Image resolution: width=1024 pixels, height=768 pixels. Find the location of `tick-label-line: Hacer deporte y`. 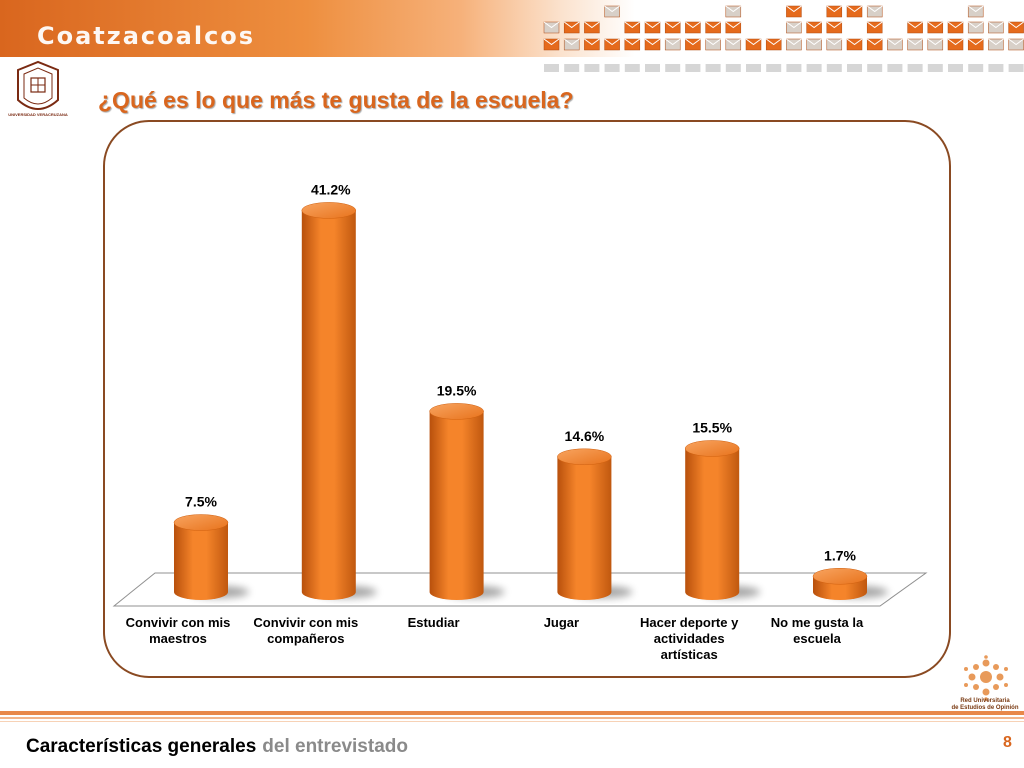

tick-label-line: Hacer deporte y is located at coordinates (689, 622).